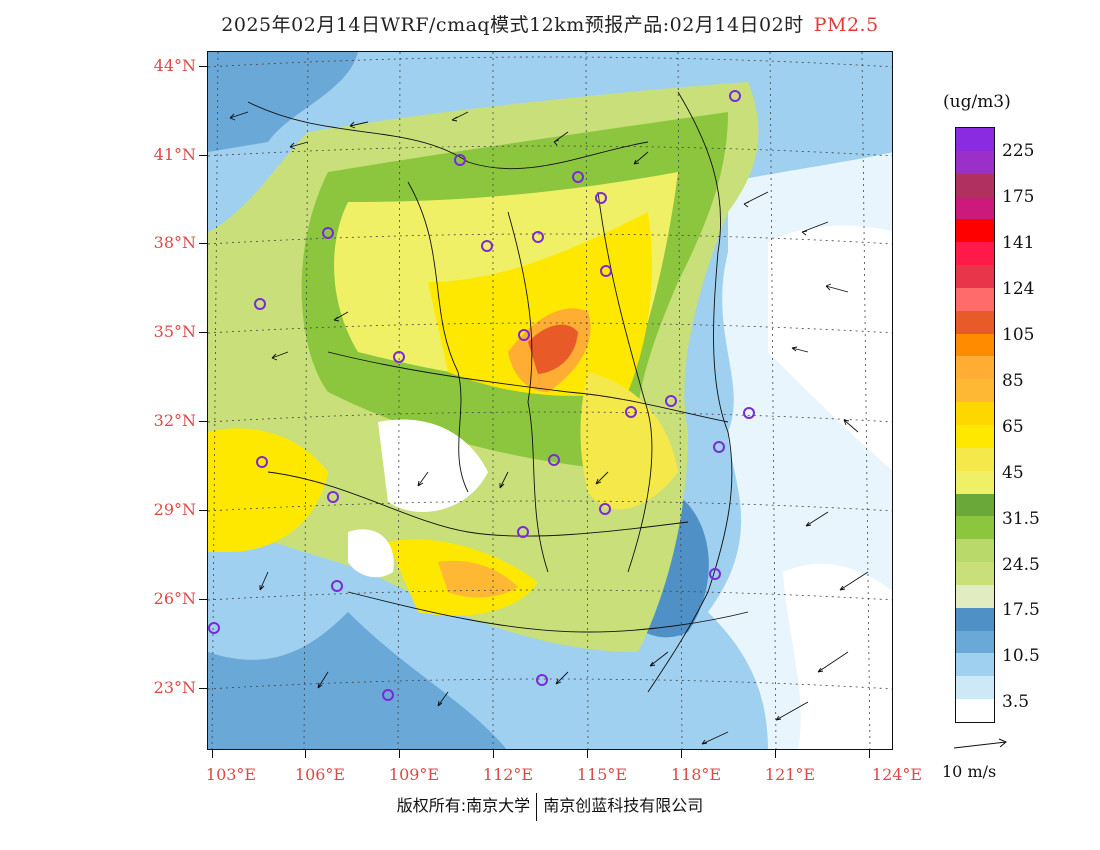 This screenshot has width=1100, height=850. Describe the element at coordinates (174, 687) in the screenshot. I see `lat-label-23: 23°N` at that location.